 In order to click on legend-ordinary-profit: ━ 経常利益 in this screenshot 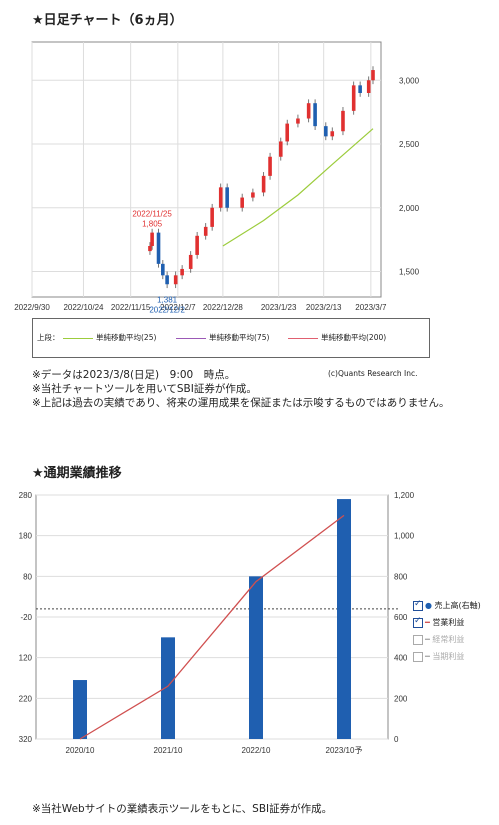, I will do `click(438, 639)`.